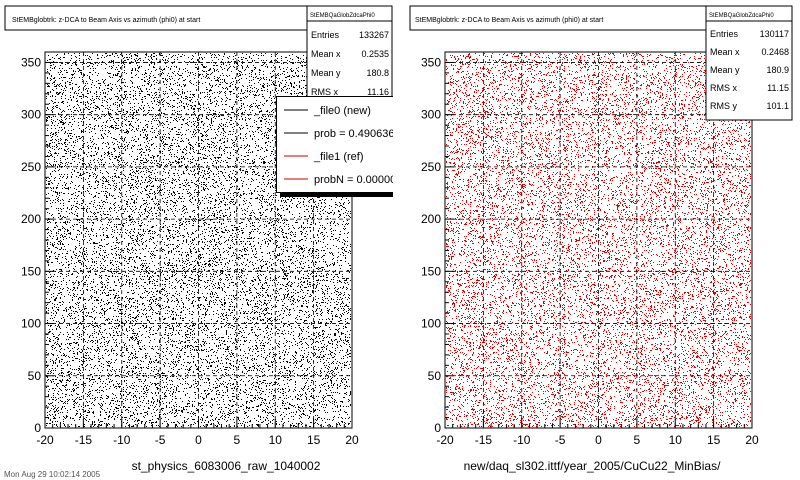  Describe the element at coordinates (778, 88) in the screenshot. I see `right-stats-value-rms-x: 11.15` at that location.